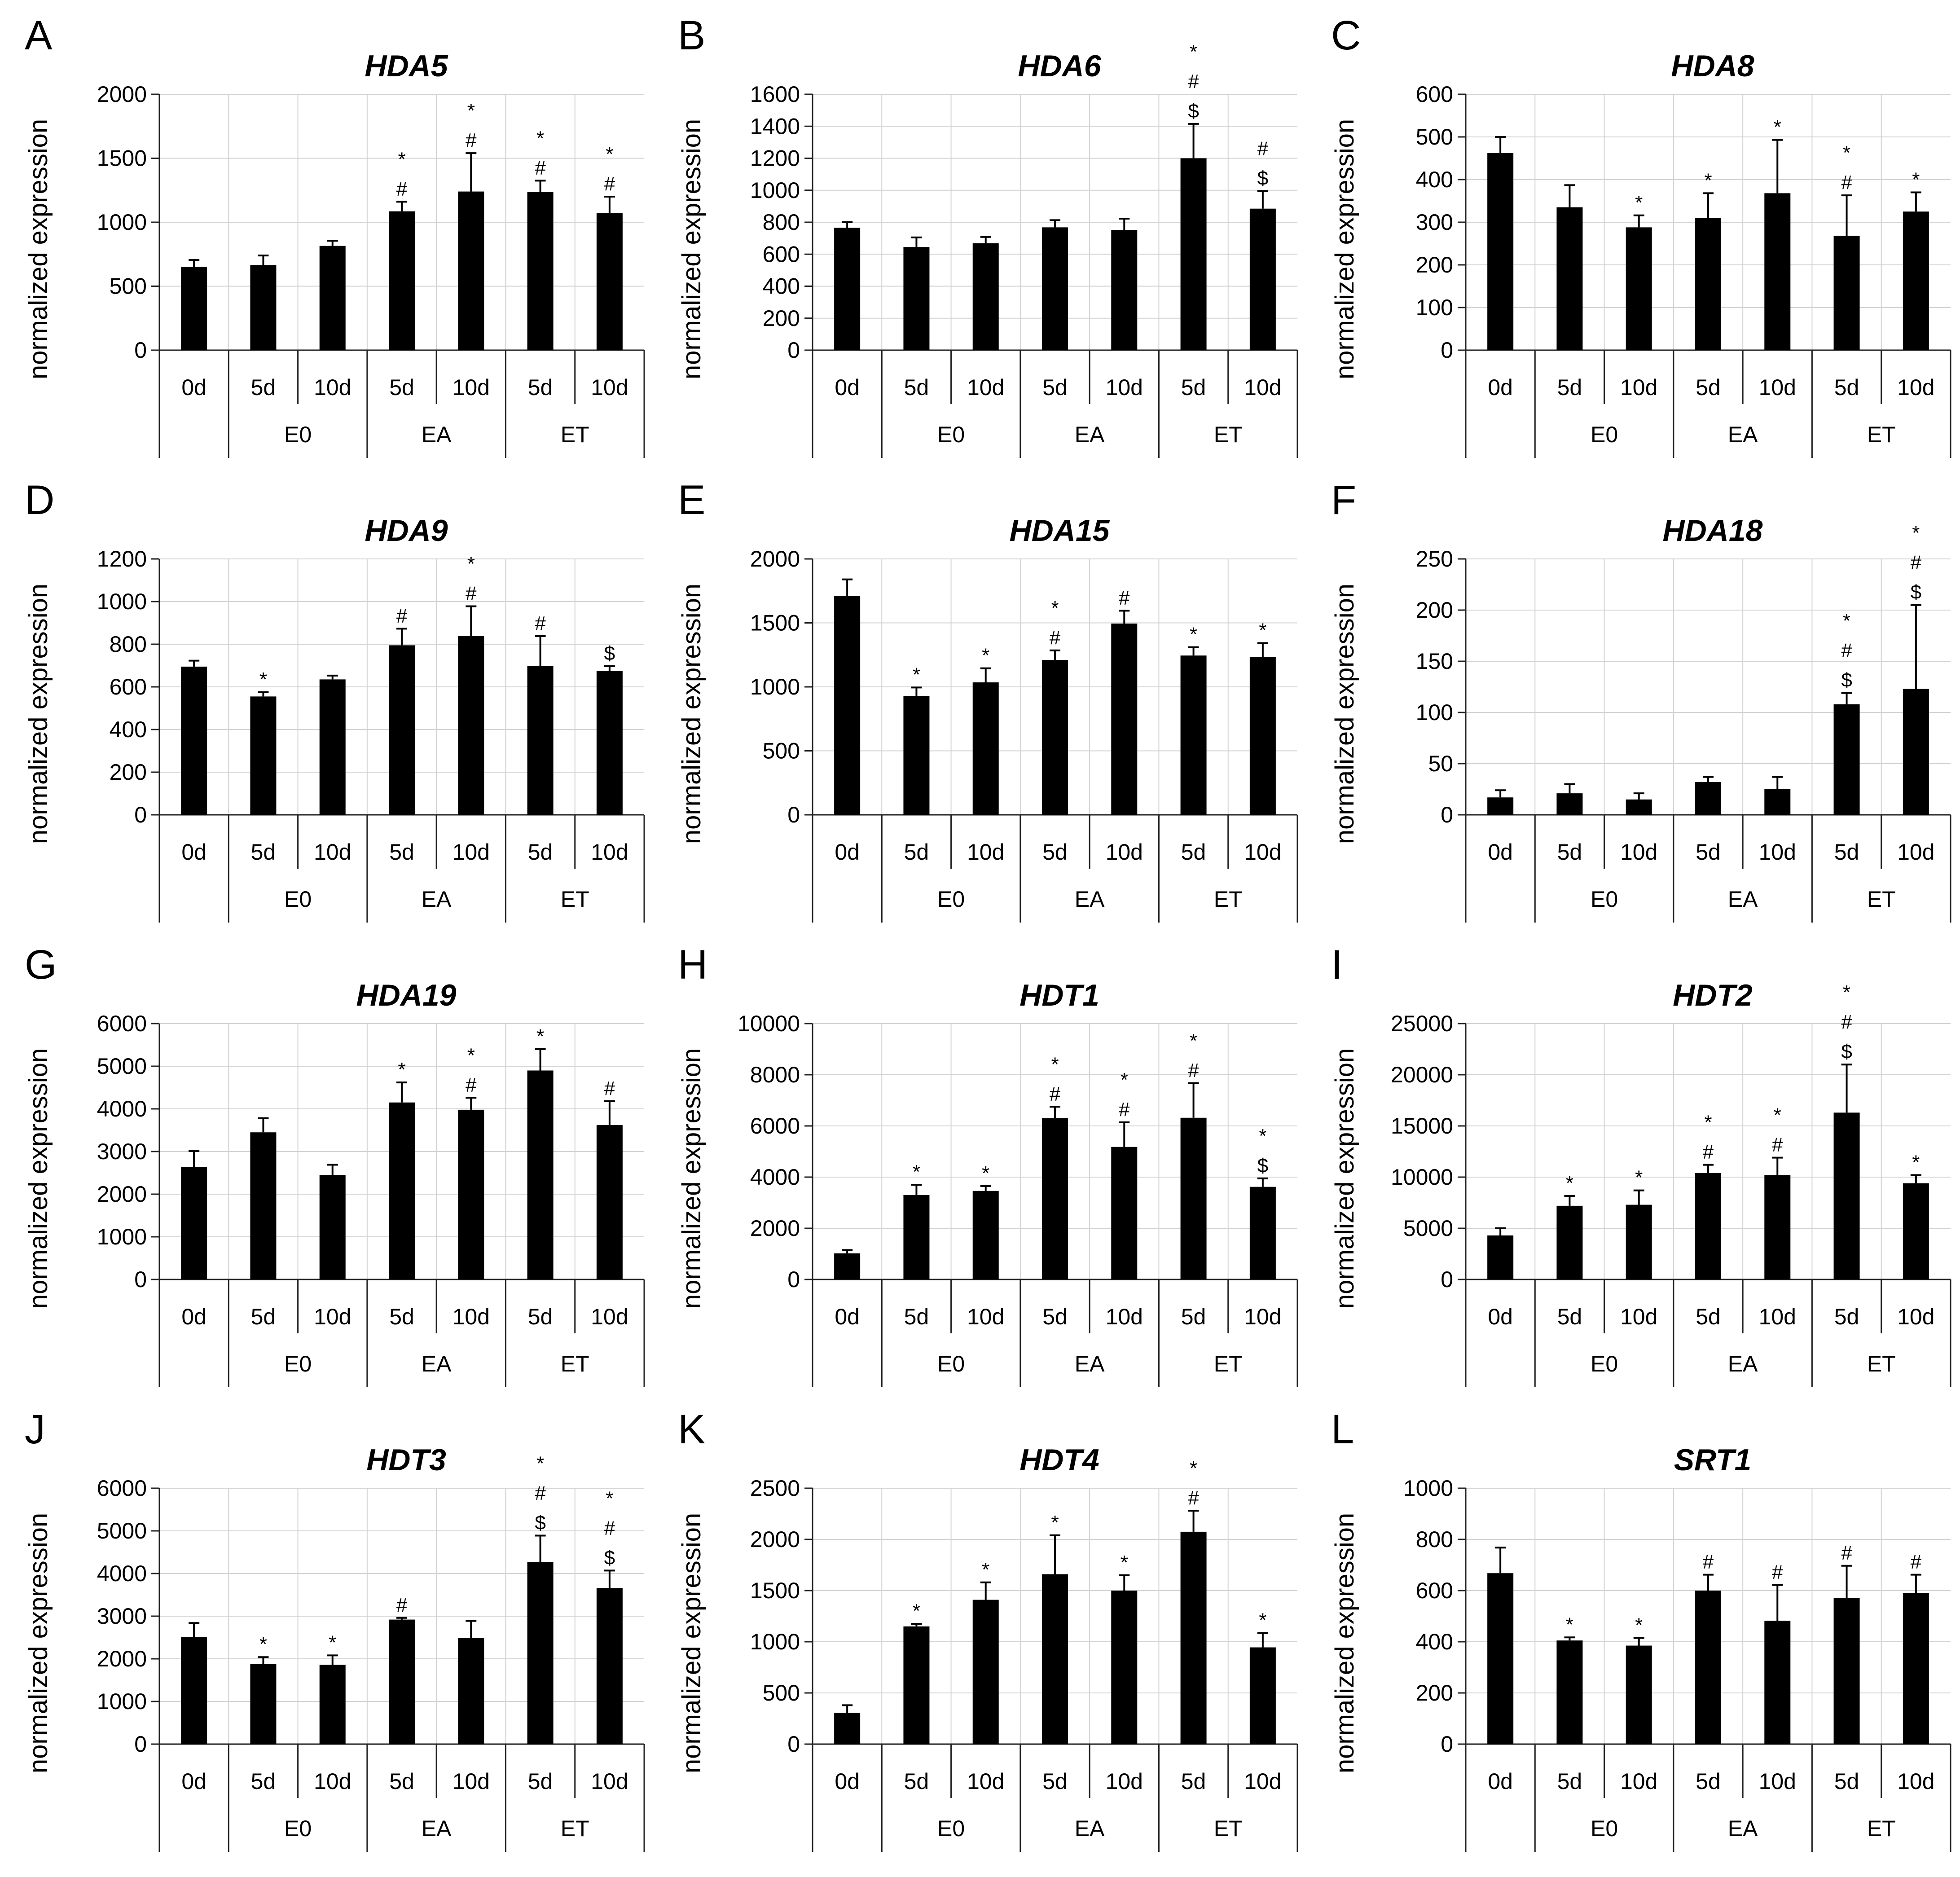 The image size is (1960, 1877). Describe the element at coordinates (775, 94) in the screenshot. I see `y-tick-label: 1600` at that location.